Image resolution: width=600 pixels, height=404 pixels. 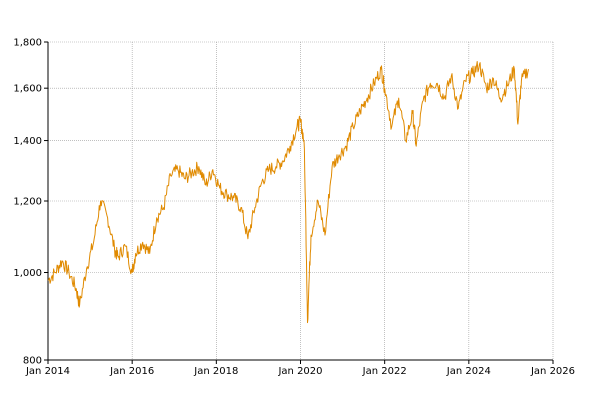 I want to click on y-tick-label: 1,200, so click(x=27, y=202).